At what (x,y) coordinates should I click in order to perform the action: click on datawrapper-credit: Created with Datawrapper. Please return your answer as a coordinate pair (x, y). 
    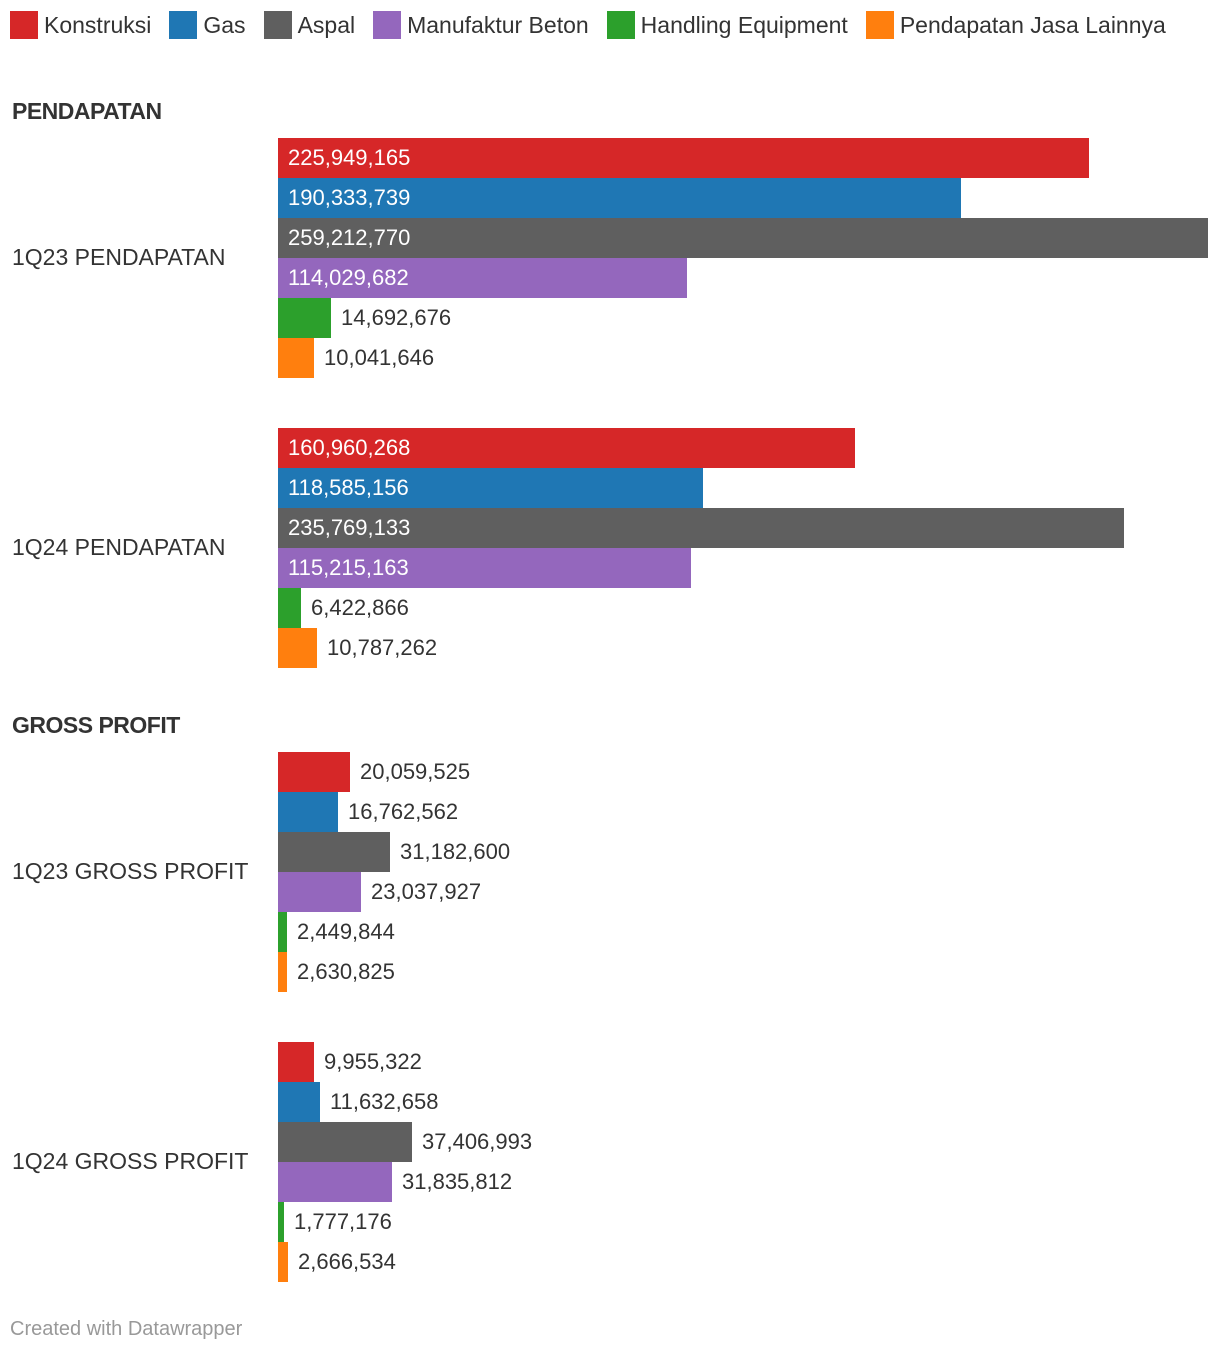
    Looking at the image, I should click on (126, 1329).